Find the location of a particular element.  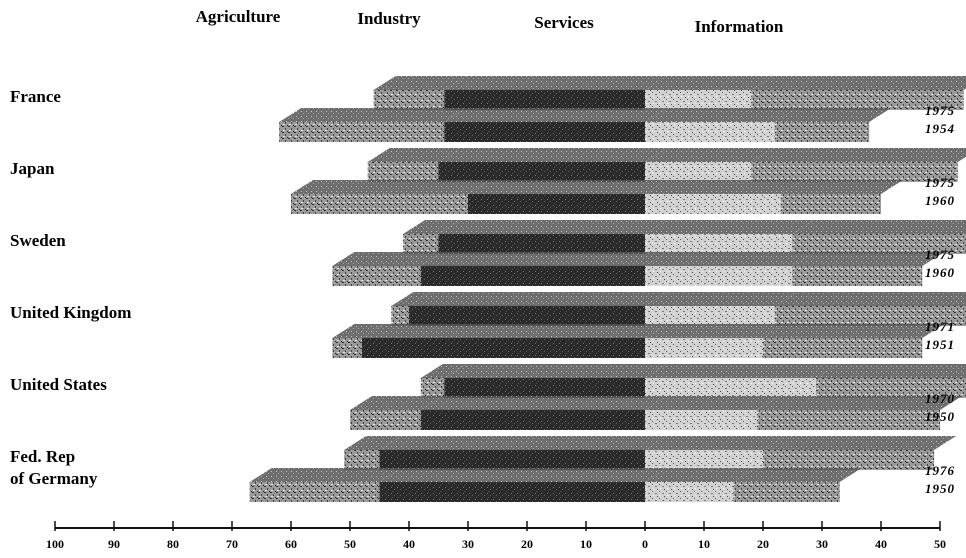

bar-industry-2-1975 is located at coordinates (552, 237).